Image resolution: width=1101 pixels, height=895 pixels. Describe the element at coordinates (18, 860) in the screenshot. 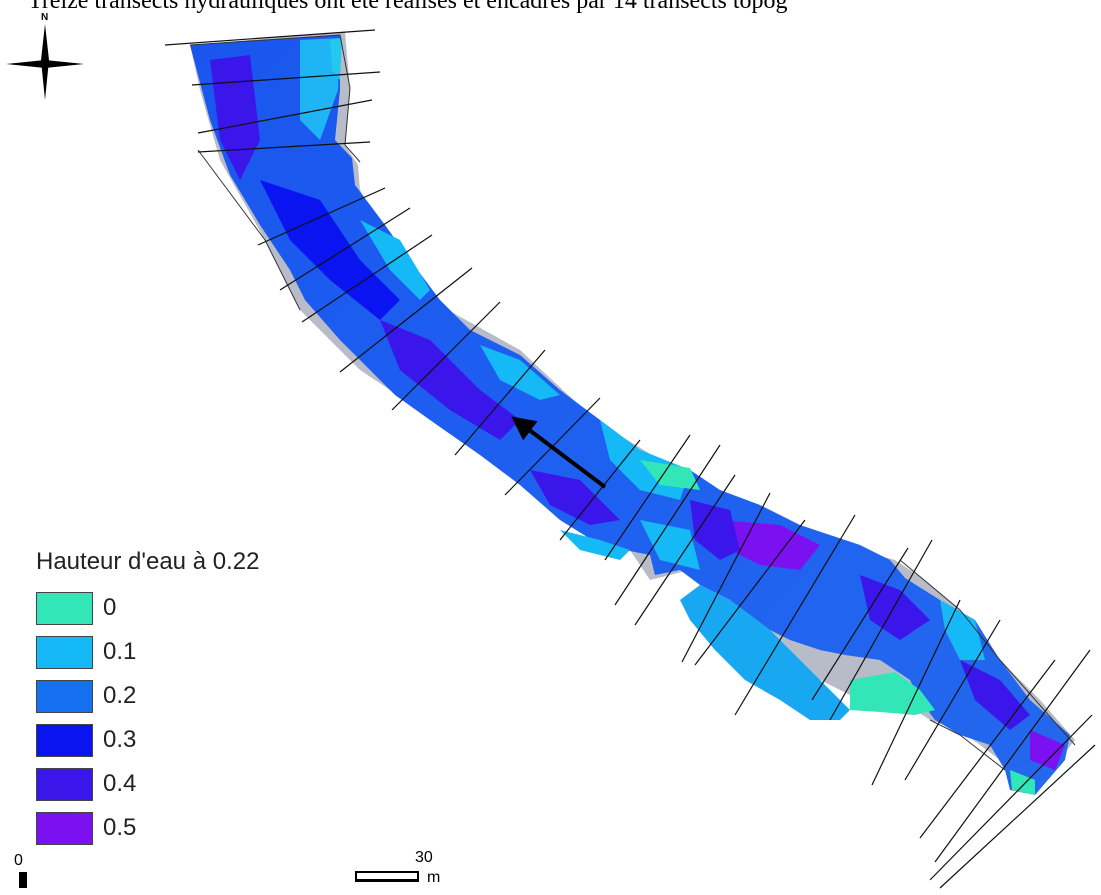

I see `scale-zero-label: 0` at that location.